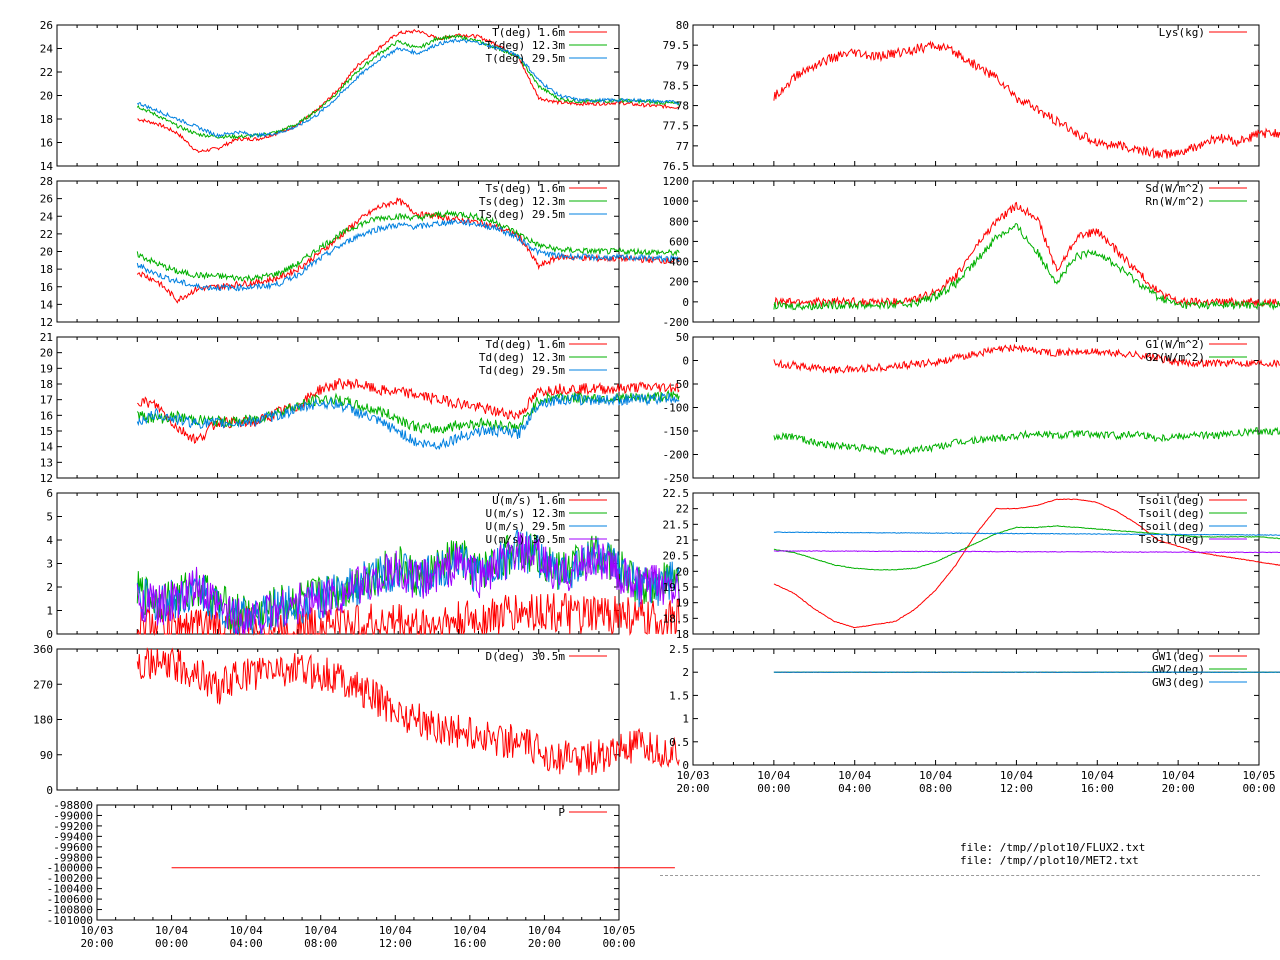 The width and height of the screenshot is (1280, 960). Describe the element at coordinates (469, 943) in the screenshot. I see `x-tick-label-time: 16:00` at that location.